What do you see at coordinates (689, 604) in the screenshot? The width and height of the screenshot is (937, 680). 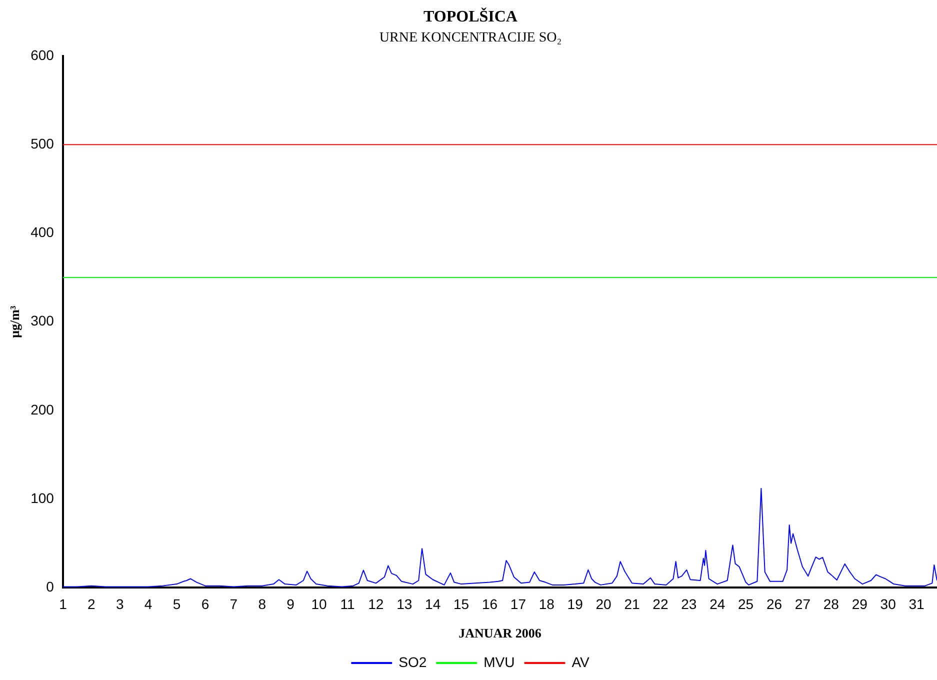 I see `x-tick-label: 23` at bounding box center [689, 604].